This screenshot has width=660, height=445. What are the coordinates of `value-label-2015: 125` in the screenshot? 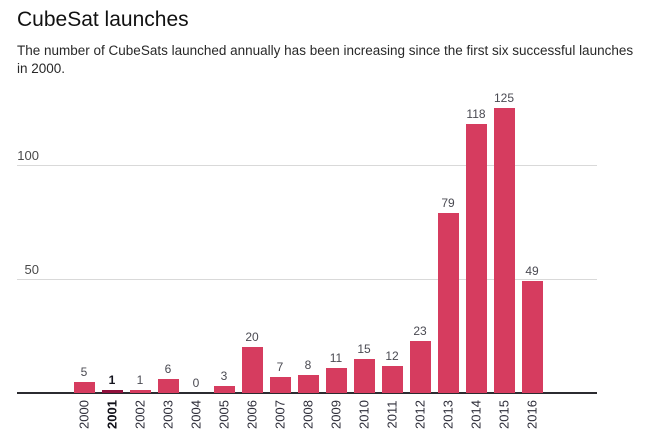 It's located at (504, 98).